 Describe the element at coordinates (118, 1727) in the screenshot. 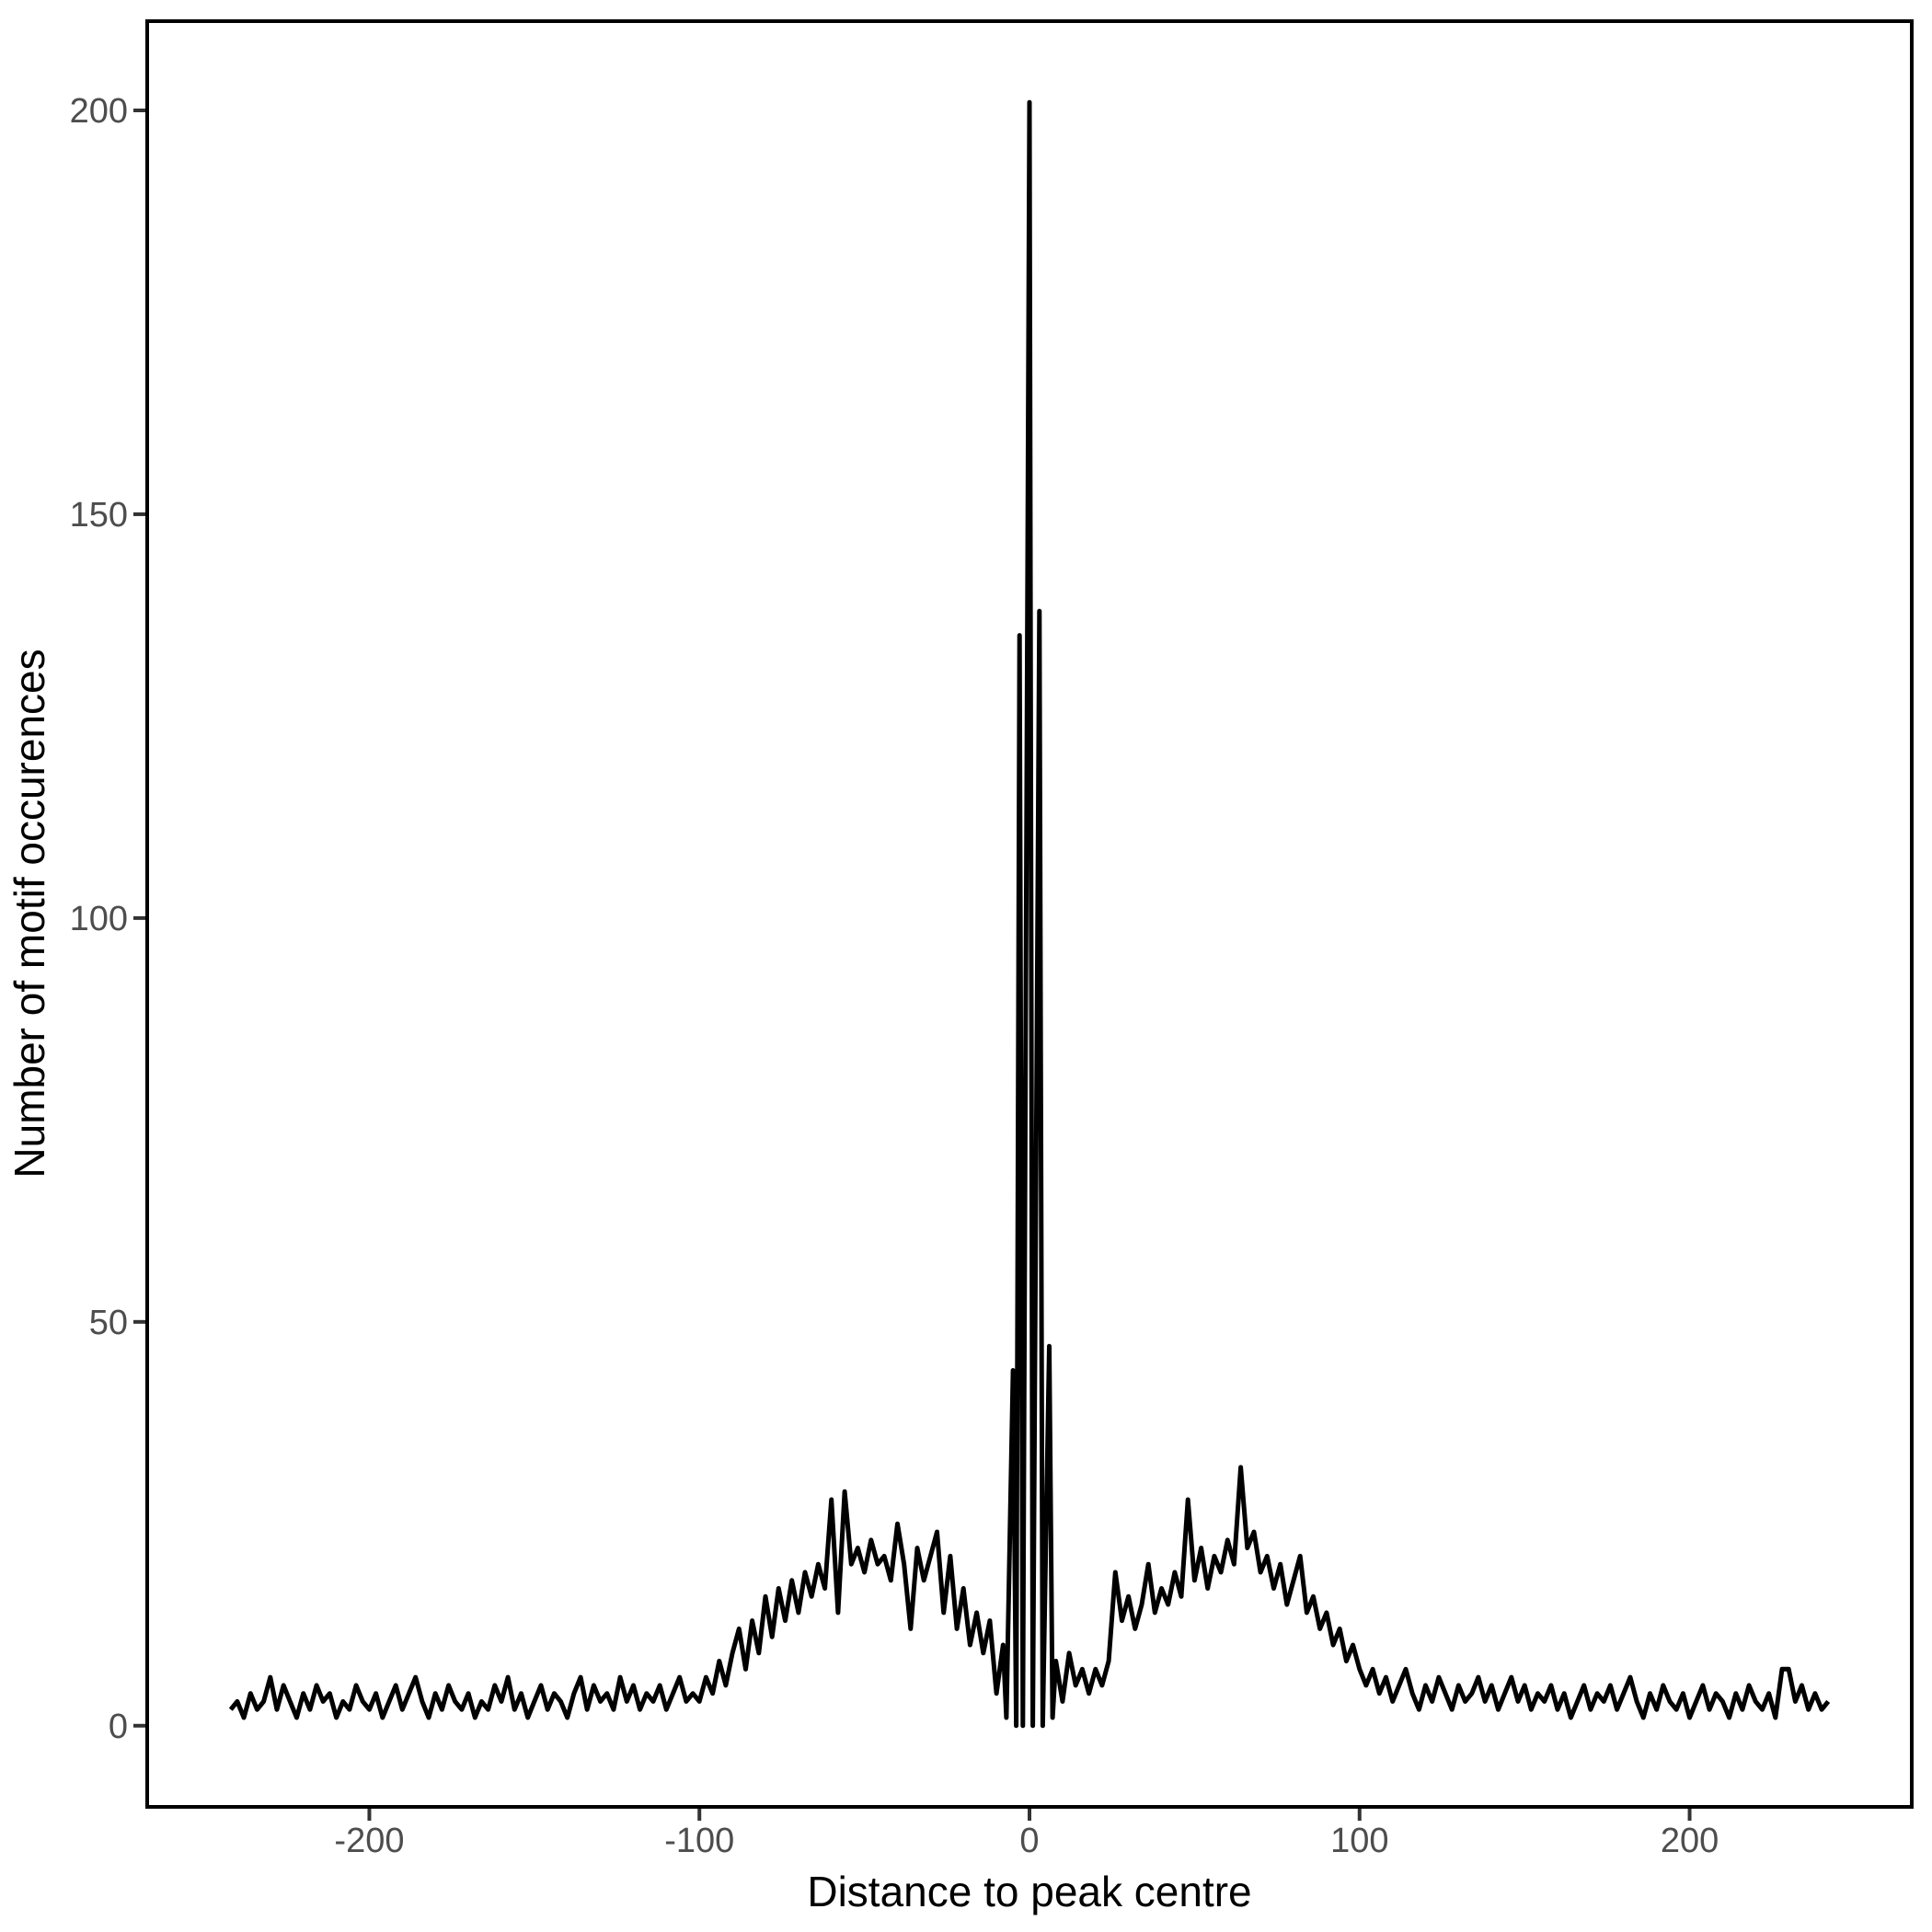

I see `y-tick-label: 0` at that location.